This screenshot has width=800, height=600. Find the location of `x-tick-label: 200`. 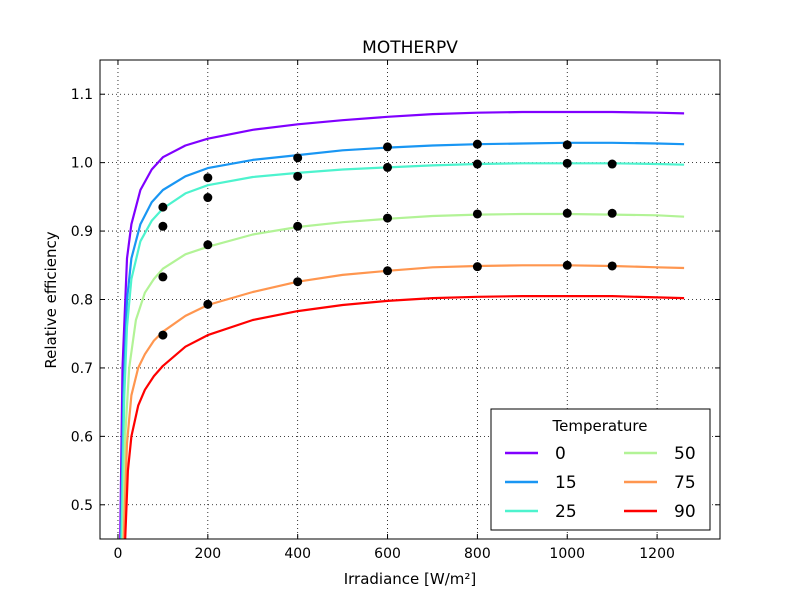

x-tick-label: 200 is located at coordinates (207, 554).